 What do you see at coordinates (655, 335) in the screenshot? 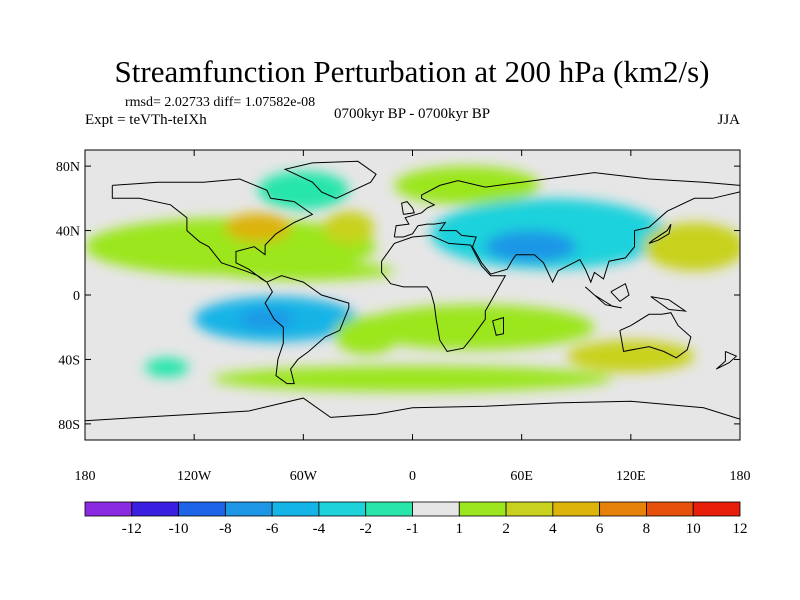
I see `coastline-australia` at bounding box center [655, 335].